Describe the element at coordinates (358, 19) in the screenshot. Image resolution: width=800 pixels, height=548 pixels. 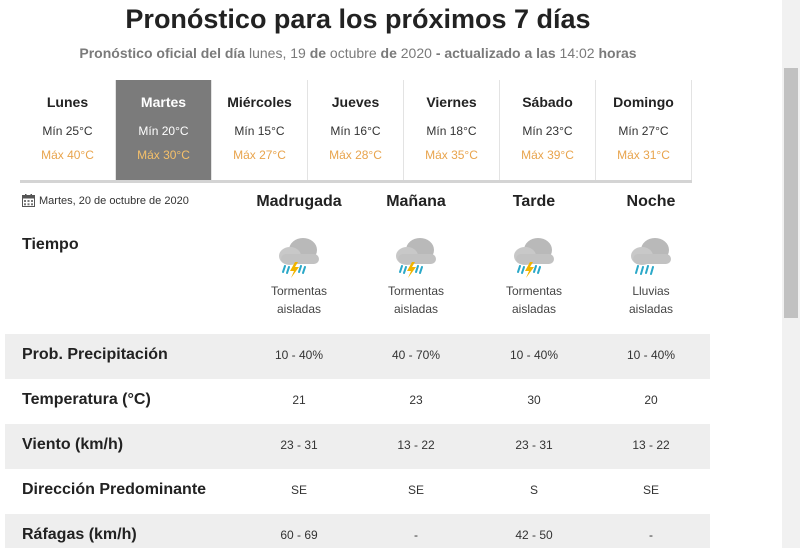
I see `page-title: Pronóstico para los próximos 7 días` at that location.